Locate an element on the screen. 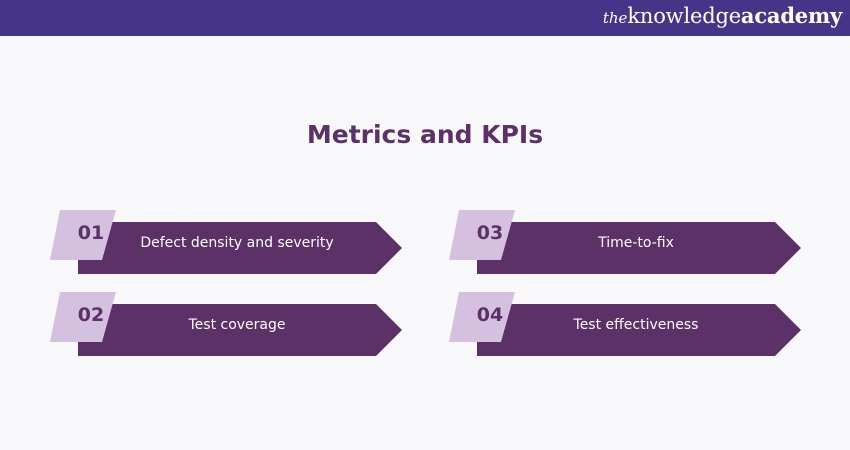 This screenshot has height=450, width=850. metric-item: 01 Defect density and severity is located at coordinates (226, 283).